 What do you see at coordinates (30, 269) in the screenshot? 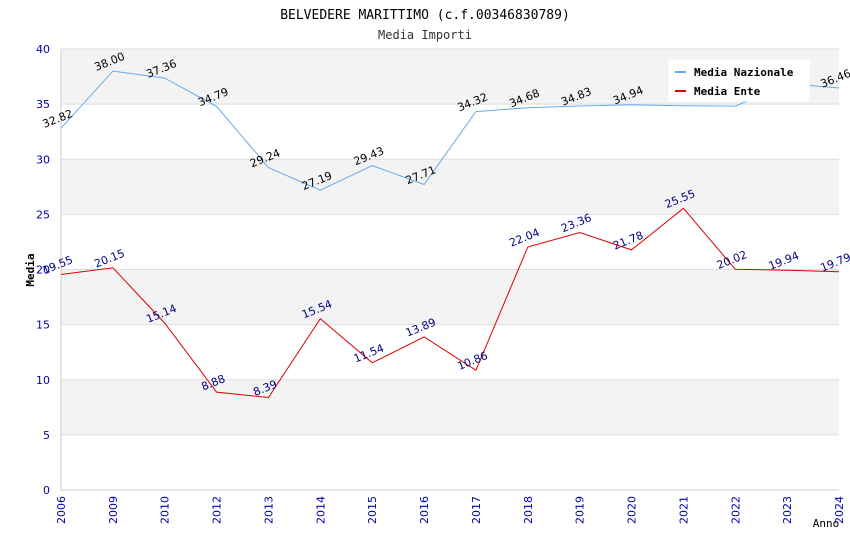
I see `y-axis-label: Media` at bounding box center [30, 269].